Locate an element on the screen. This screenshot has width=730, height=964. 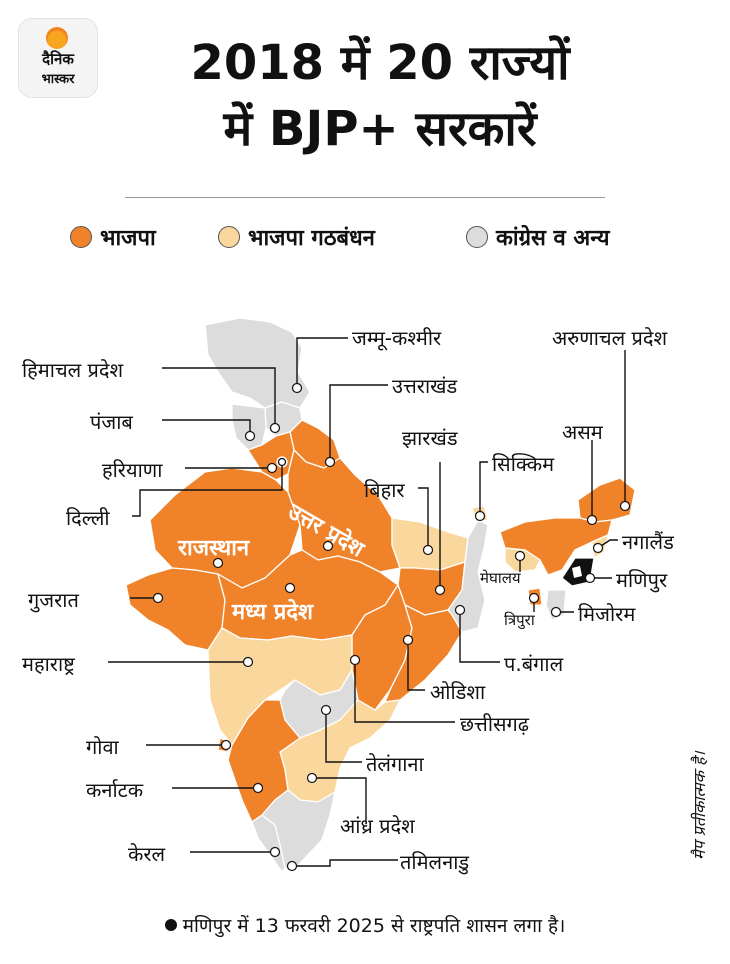
label-arunachal-pradesh: अरुणाचल प्रदेश is located at coordinates (610, 338).